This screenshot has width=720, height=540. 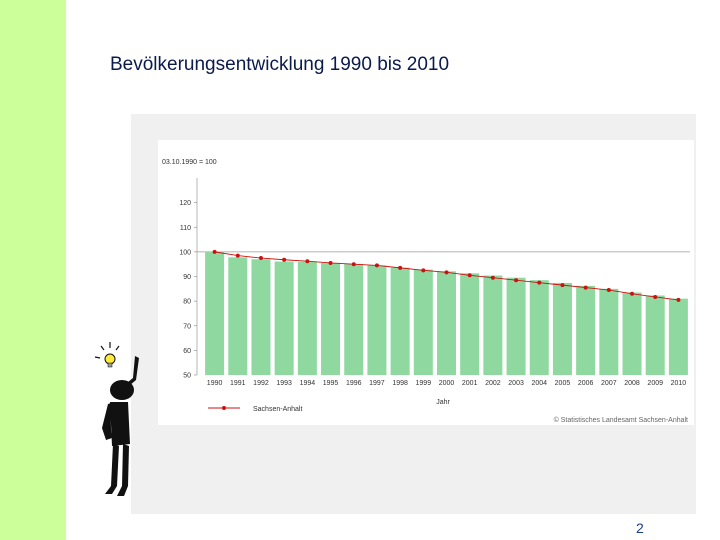 What do you see at coordinates (585, 287) in the screenshot?
I see `line-point-2006` at bounding box center [585, 287].